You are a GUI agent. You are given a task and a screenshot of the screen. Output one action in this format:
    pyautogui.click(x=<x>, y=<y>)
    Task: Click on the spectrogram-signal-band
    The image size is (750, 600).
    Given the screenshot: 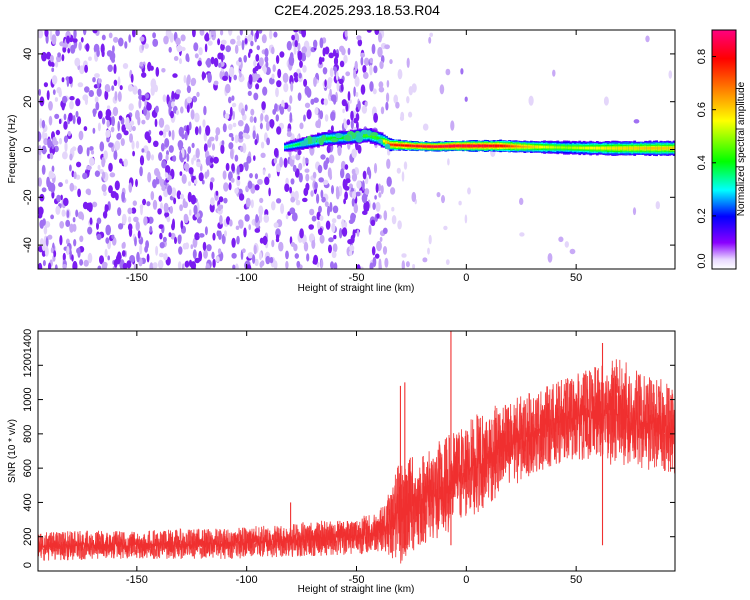 What is the action you would take?
    pyautogui.click(x=479, y=142)
    